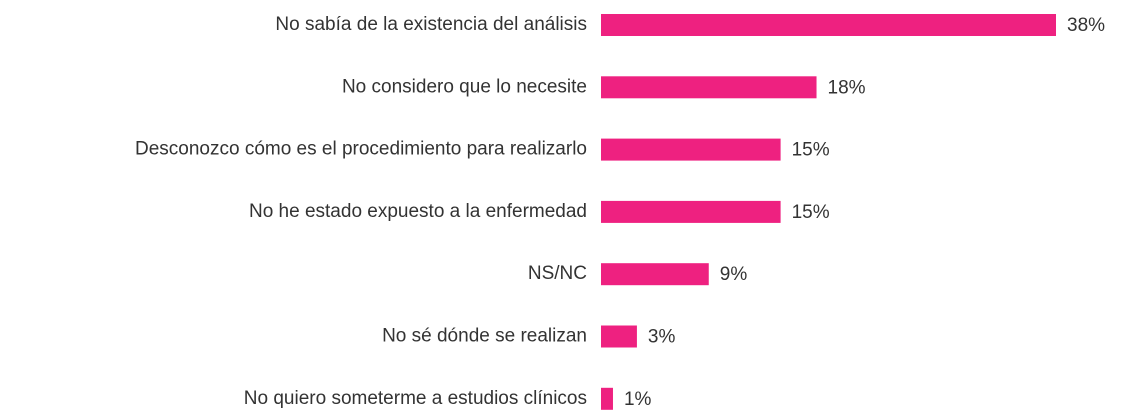  What do you see at coordinates (557, 273) in the screenshot?
I see `category-label: NS/NC` at bounding box center [557, 273].